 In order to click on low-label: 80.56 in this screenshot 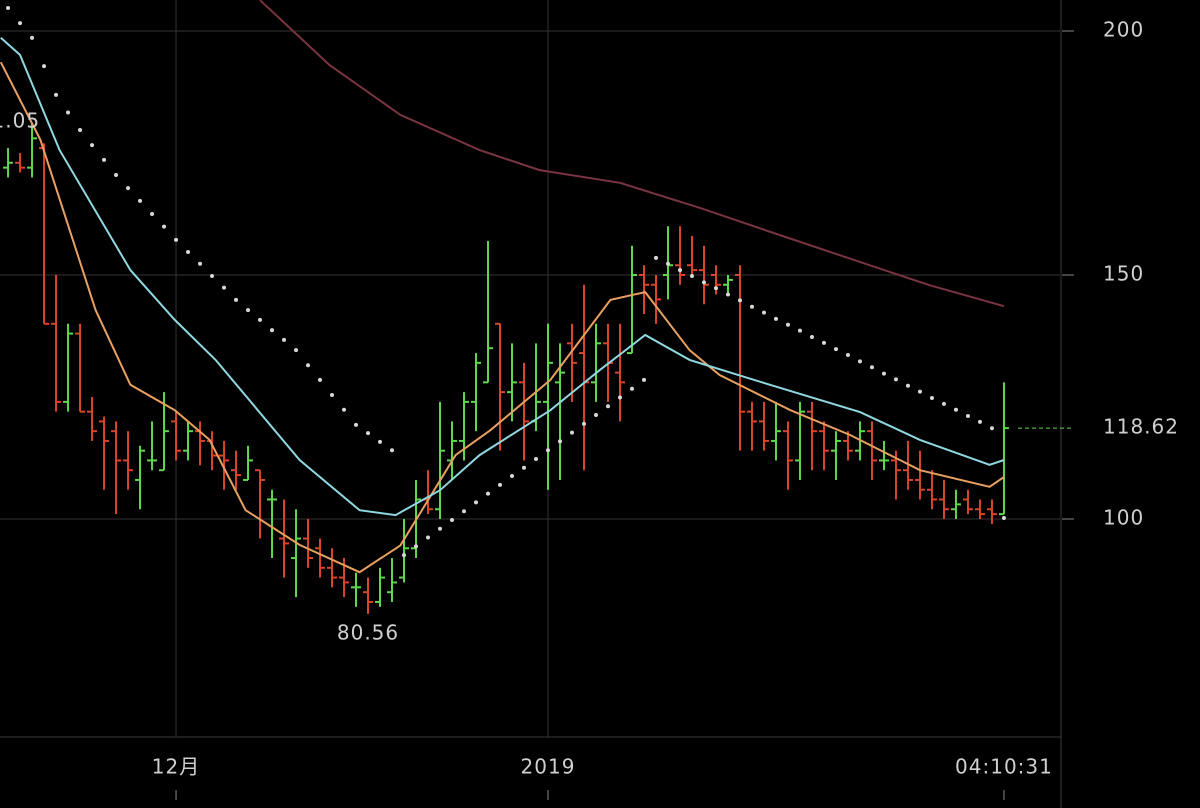, I will do `click(368, 632)`.